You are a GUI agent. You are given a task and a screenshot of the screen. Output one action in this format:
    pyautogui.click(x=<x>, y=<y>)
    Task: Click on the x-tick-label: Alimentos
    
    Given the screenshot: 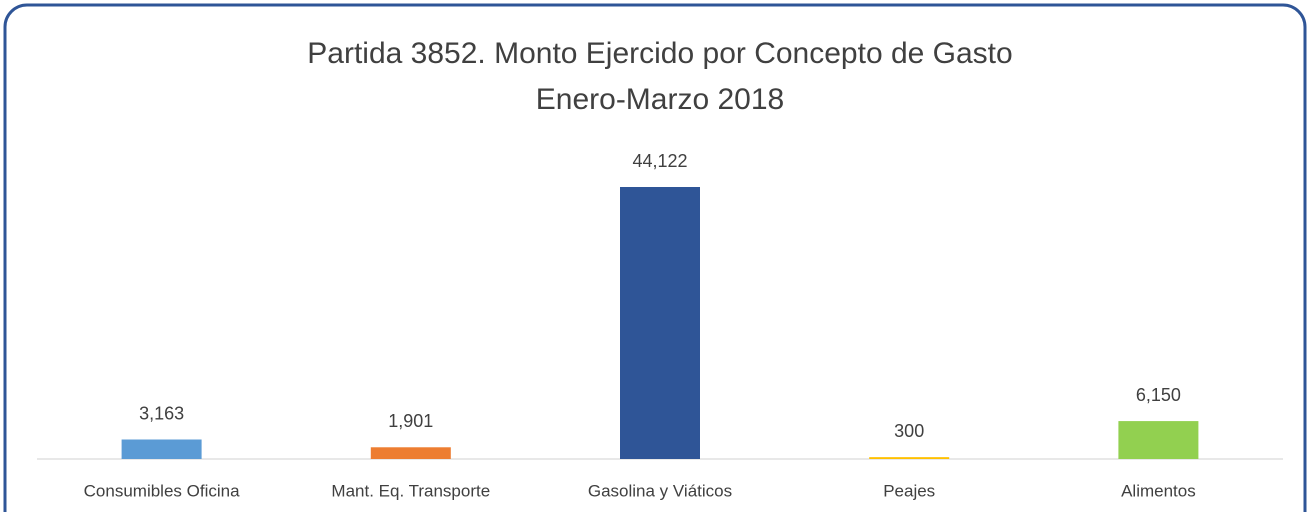 What is the action you would take?
    pyautogui.click(x=1158, y=490)
    